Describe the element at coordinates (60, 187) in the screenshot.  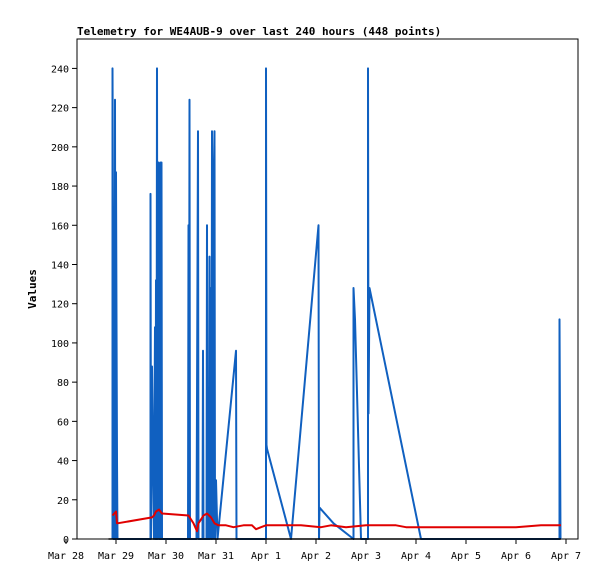
I see `y-tick-label: 180` at that location.